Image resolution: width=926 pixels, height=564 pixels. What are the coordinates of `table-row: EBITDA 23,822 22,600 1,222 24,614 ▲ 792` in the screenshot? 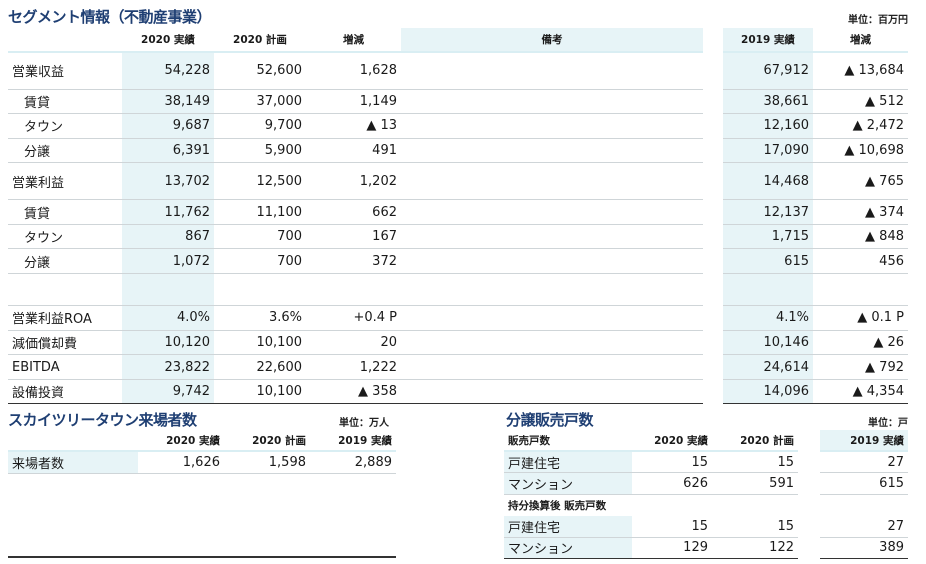 It's located at (458, 367).